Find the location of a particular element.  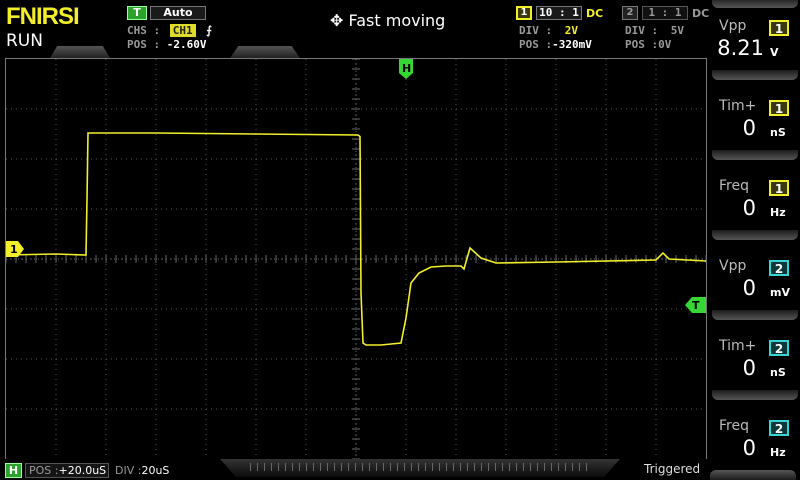

trigger-level-marker is located at coordinates (695, 305).